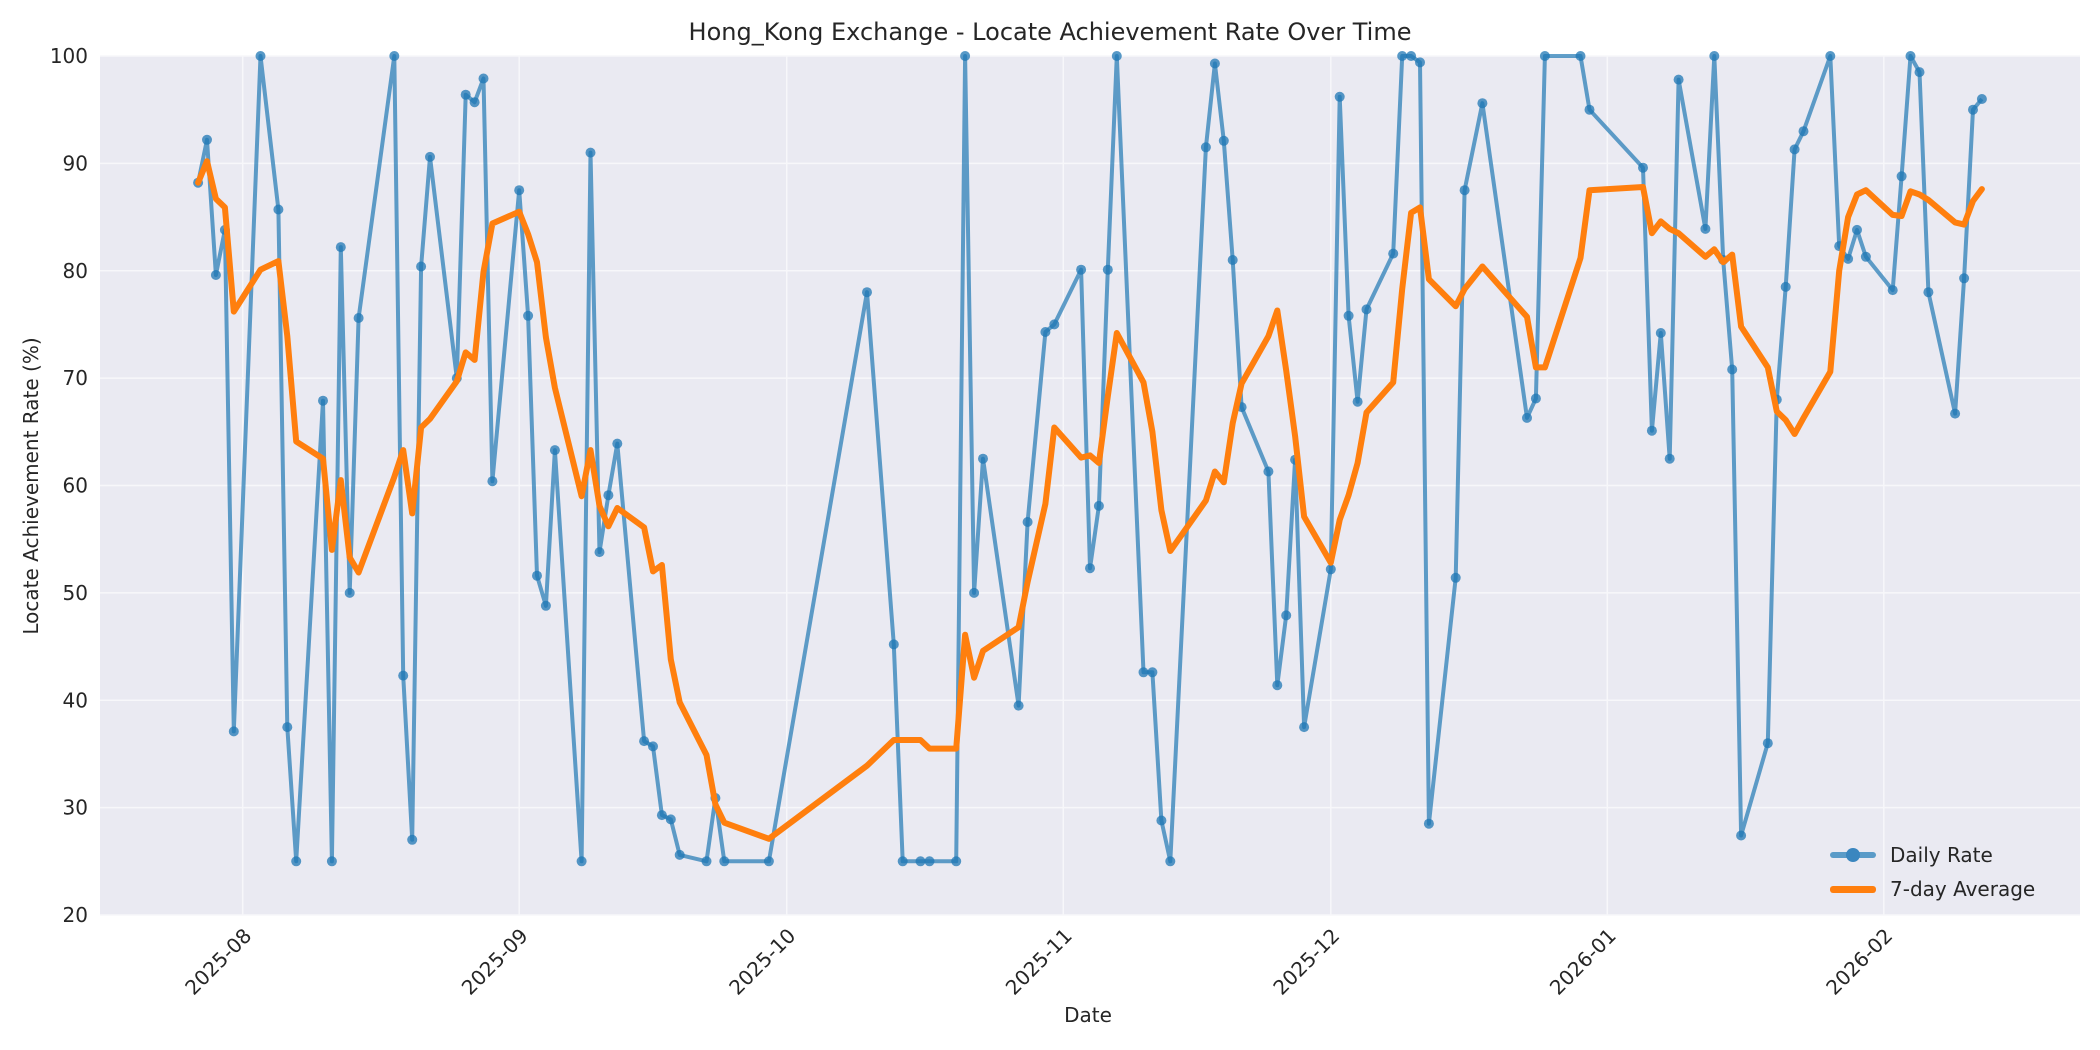 This screenshot has width=2100, height=1050. I want to click on y-tick-label: 90, so click(75, 163).